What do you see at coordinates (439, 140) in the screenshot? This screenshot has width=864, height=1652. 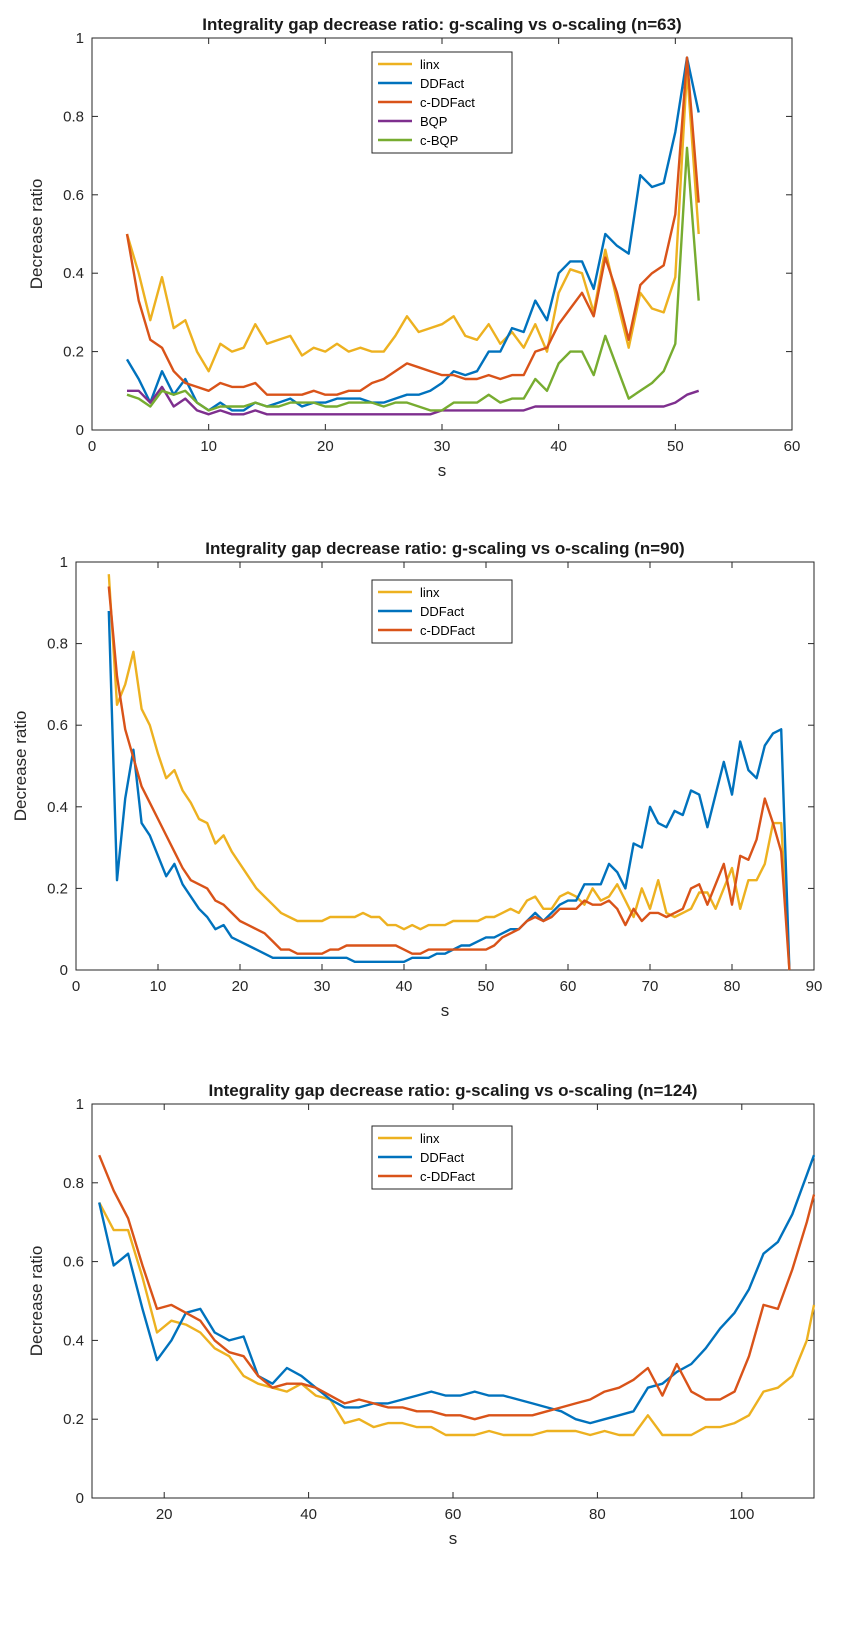 I see `legend-entry: c-BQP` at bounding box center [439, 140].